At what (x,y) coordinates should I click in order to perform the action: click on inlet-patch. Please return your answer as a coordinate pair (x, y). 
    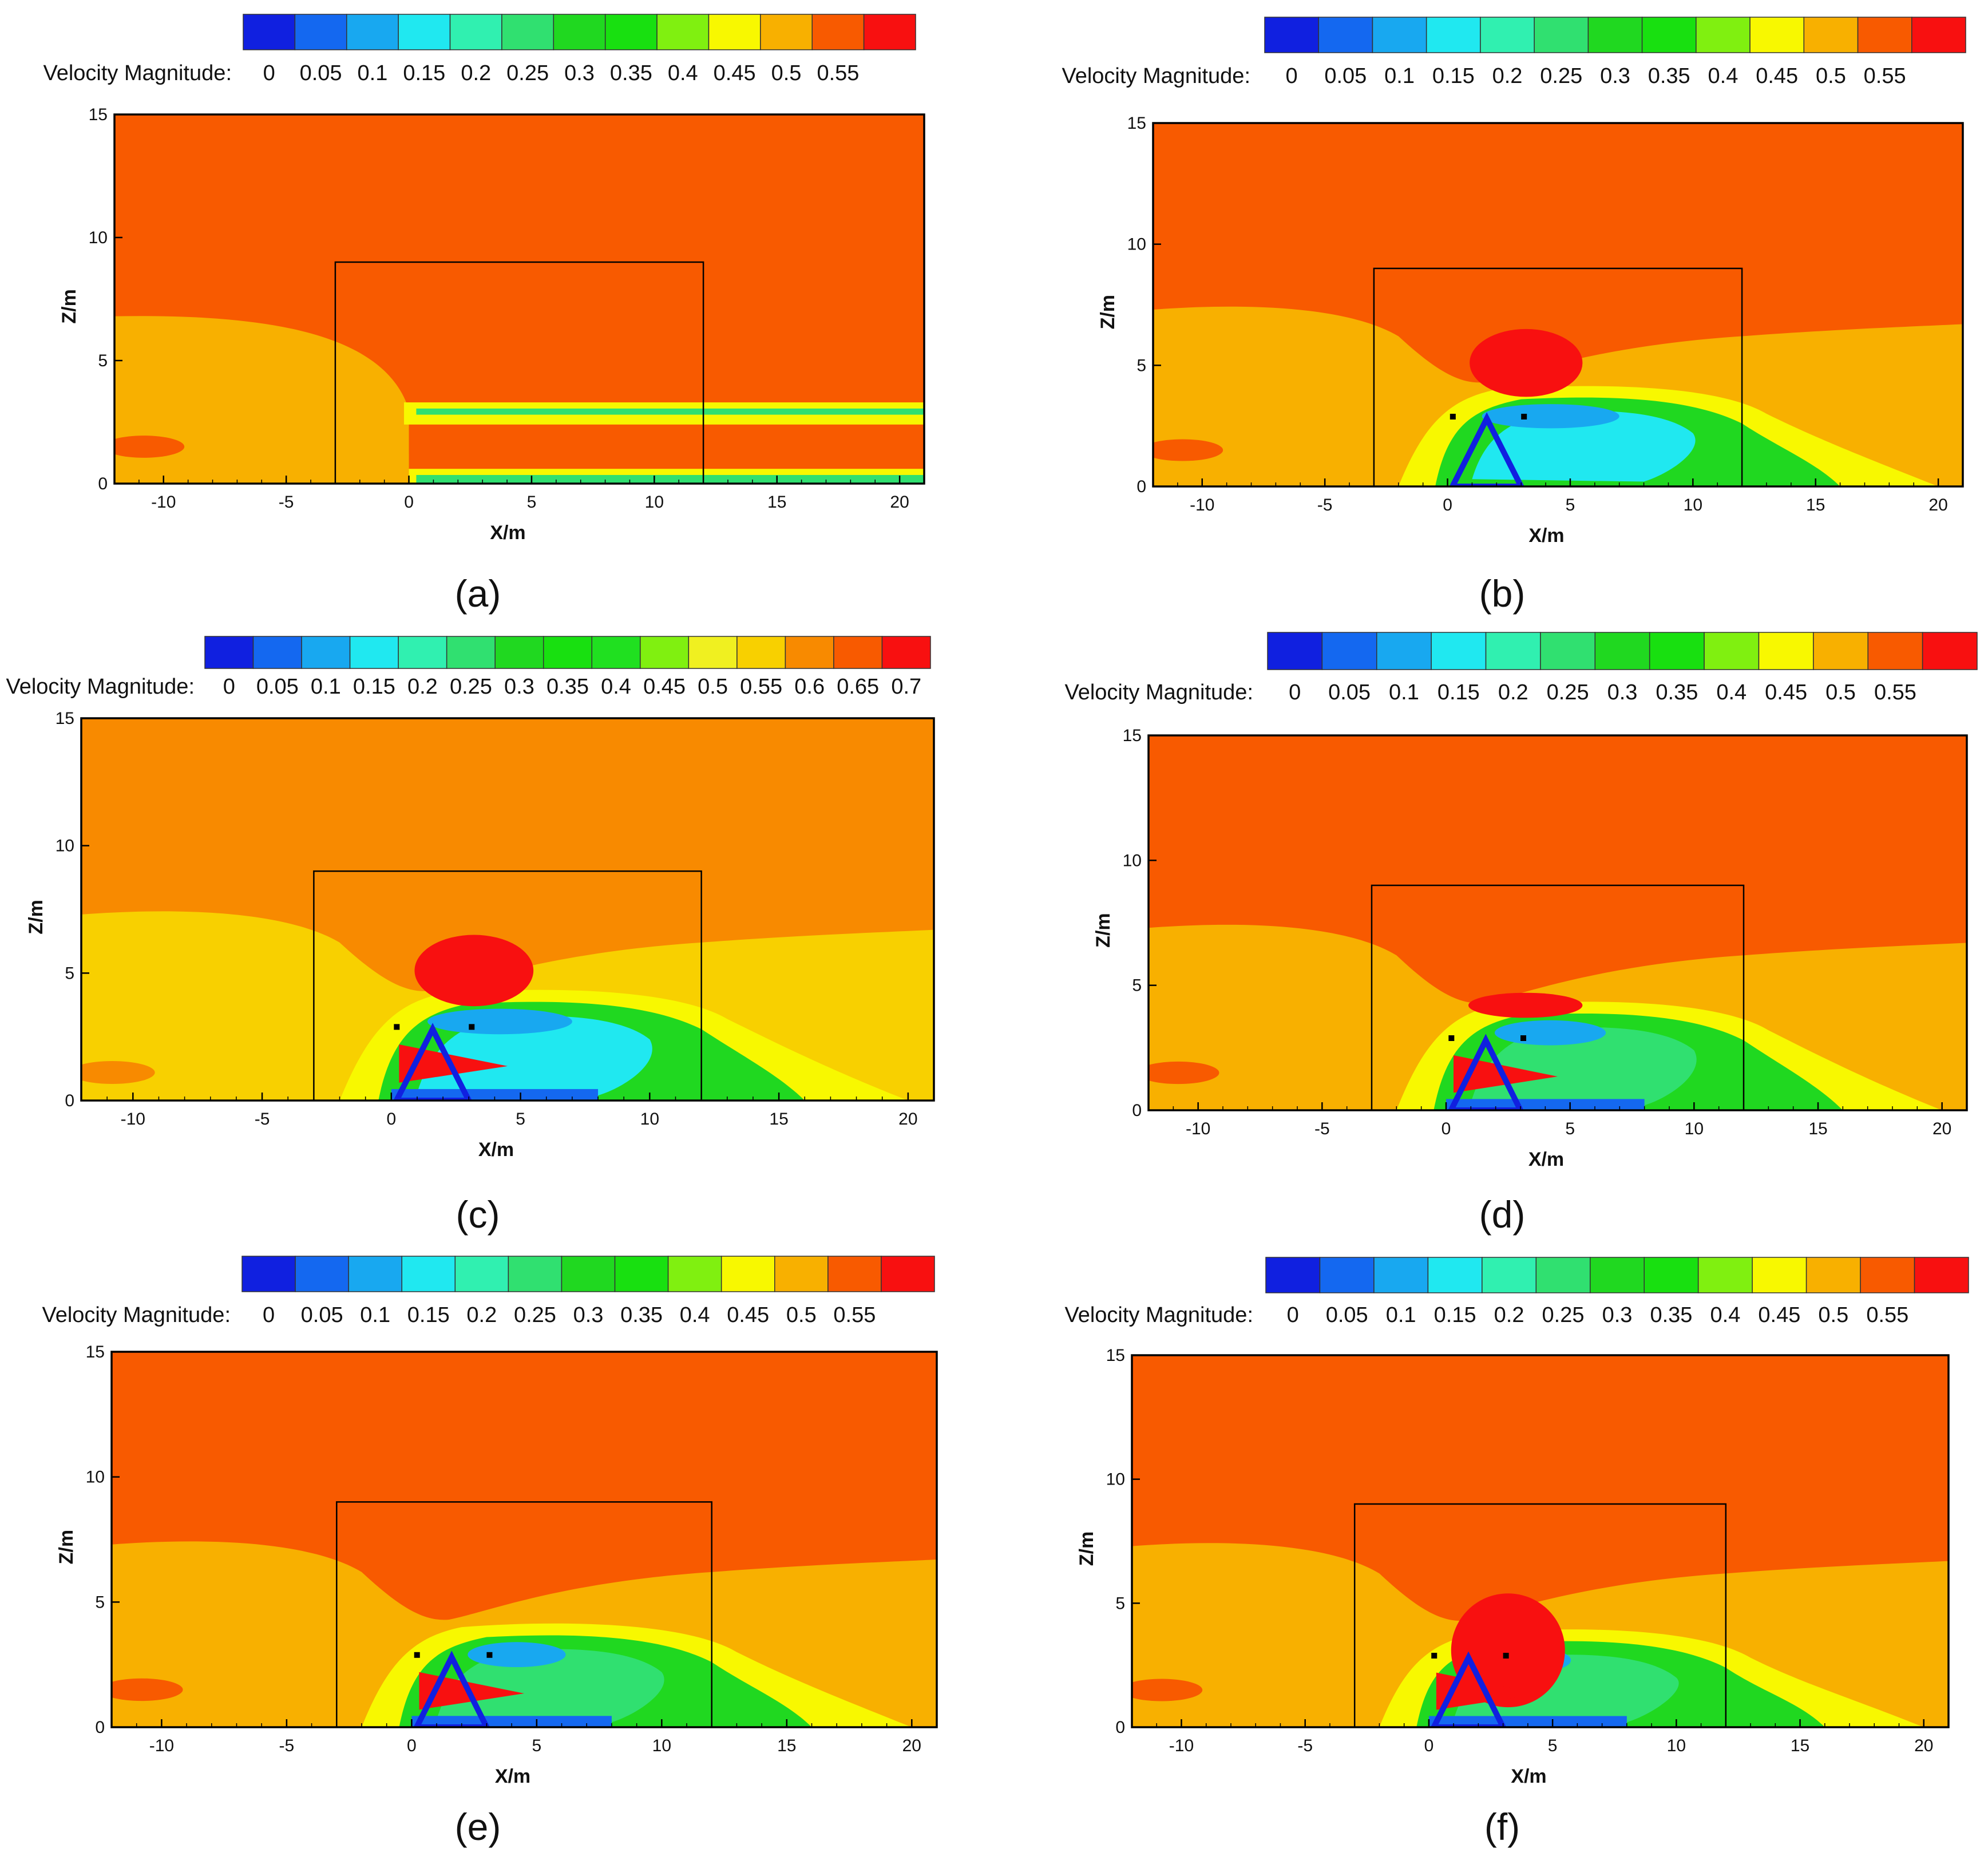
    Looking at the image, I should click on (118, 1072).